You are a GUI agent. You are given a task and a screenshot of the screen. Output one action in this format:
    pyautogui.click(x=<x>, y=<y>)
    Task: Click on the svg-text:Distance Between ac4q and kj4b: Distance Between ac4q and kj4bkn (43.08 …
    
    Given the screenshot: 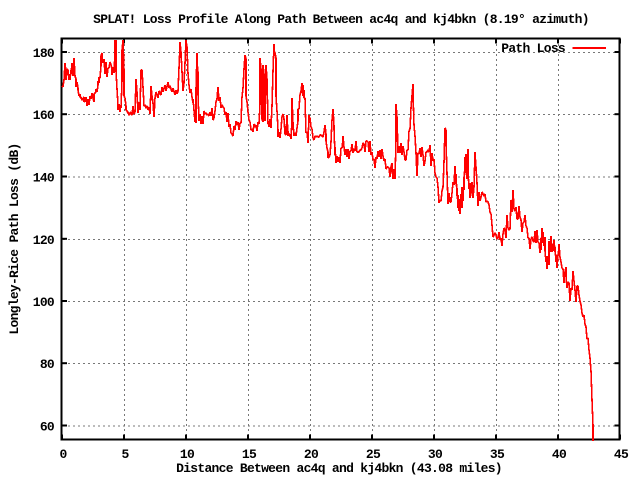 What is the action you would take?
    pyautogui.click(x=339, y=468)
    